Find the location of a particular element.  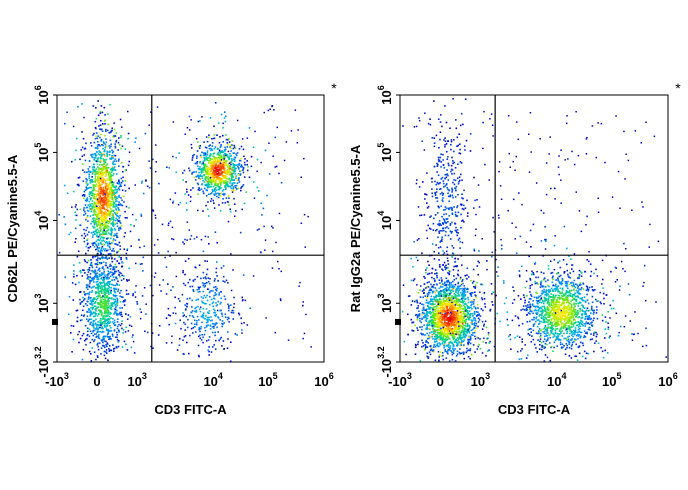

y-axis-label: CD62L PE/Cyanine5.5-A is located at coordinates (12, 228).